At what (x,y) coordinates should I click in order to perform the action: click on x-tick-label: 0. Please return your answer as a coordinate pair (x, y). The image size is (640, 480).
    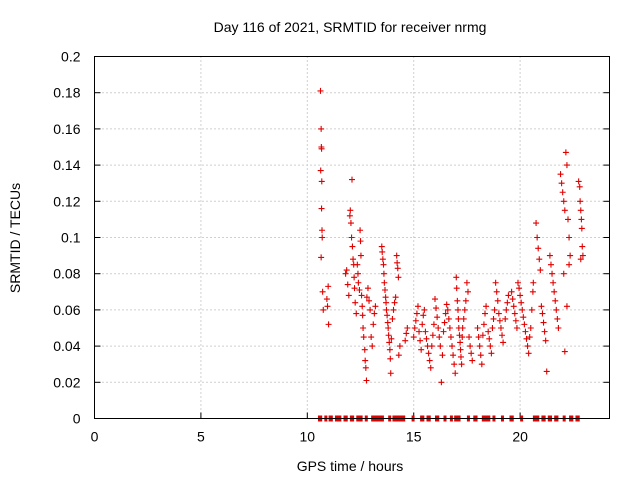
    Looking at the image, I should click on (95, 437).